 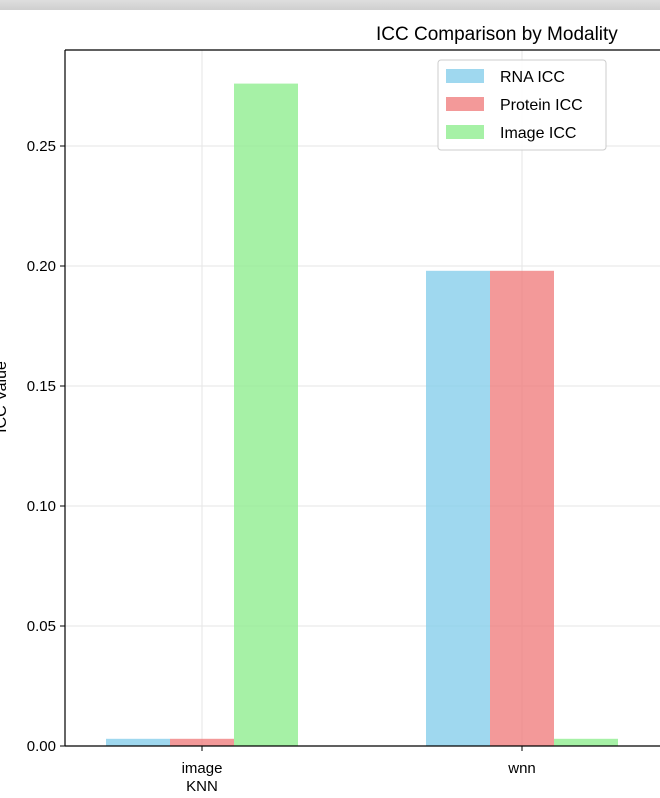 I want to click on y-tick-label: 0.10, so click(x=41, y=506).